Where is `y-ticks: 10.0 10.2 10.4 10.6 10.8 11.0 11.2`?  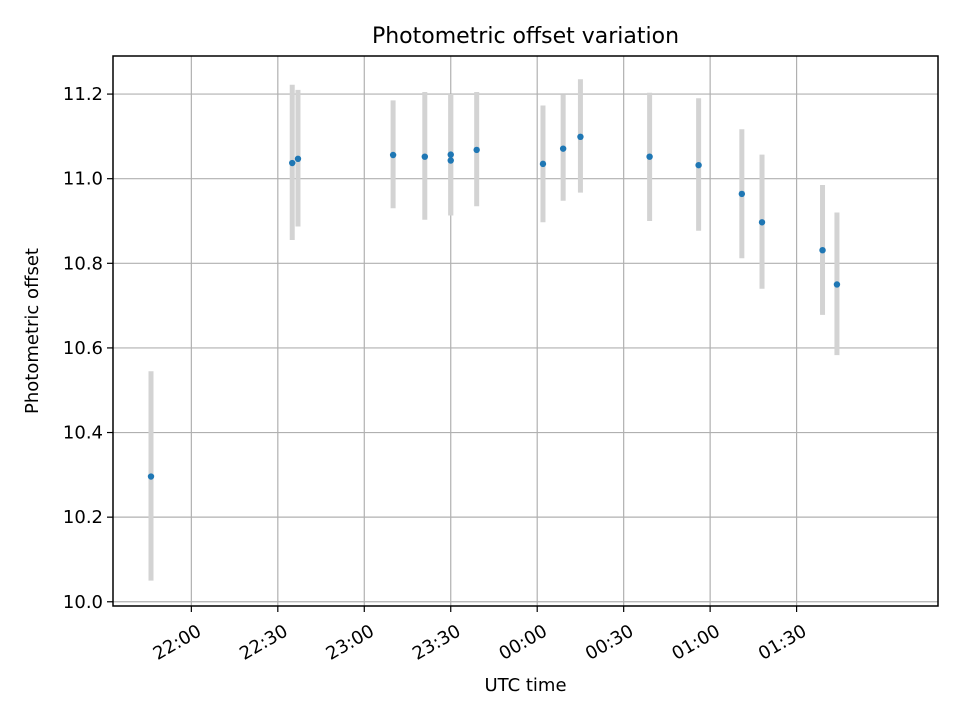 y-ticks: 10.0 10.2 10.4 10.6 10.8 11.0 11.2 is located at coordinates (88, 348).